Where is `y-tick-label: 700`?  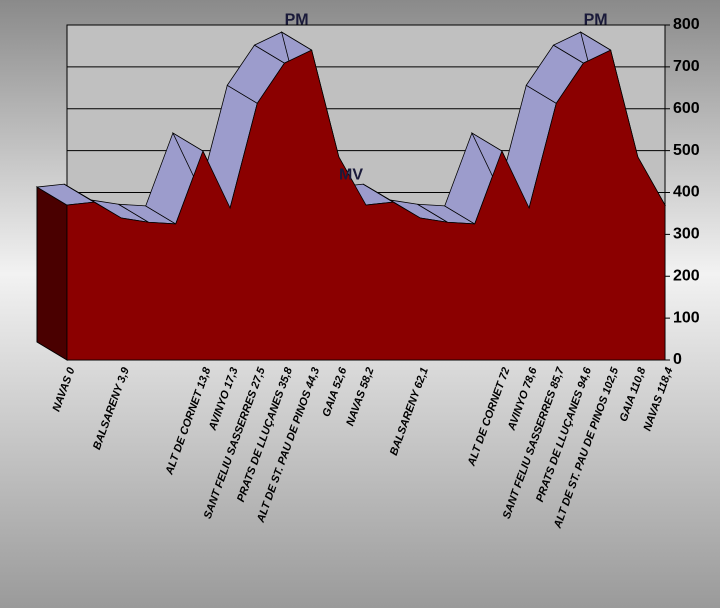 y-tick-label: 700 is located at coordinates (686, 66).